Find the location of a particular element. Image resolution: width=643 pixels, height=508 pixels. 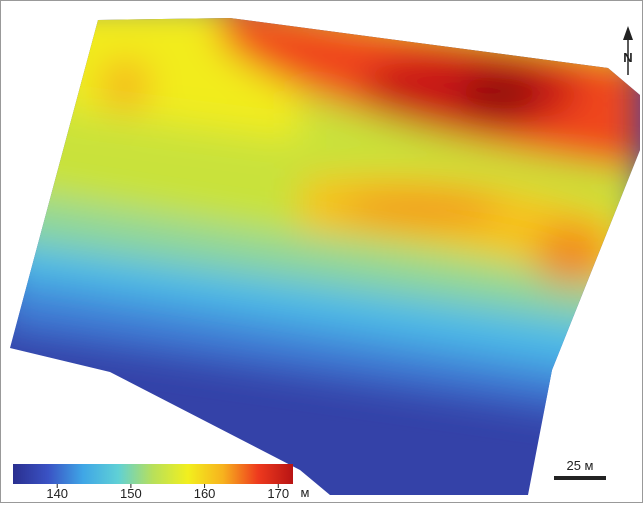

scale-bar: 25 м is located at coordinates (580, 469).